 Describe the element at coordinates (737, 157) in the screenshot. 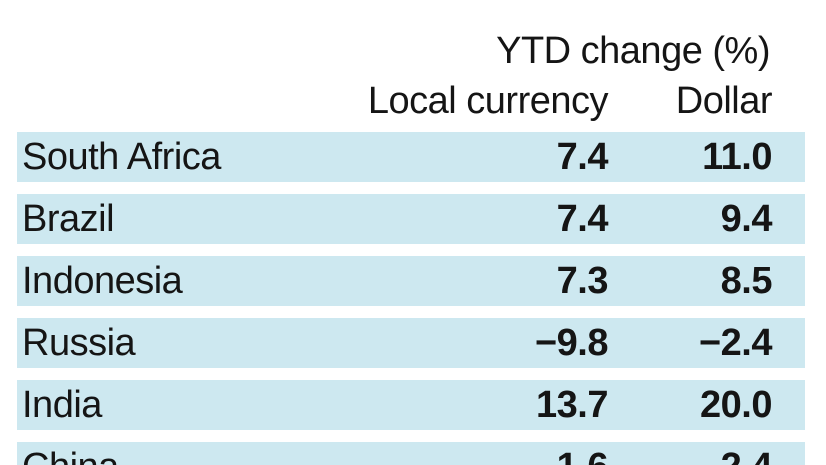

I see `dollar-value: 11.0` at that location.